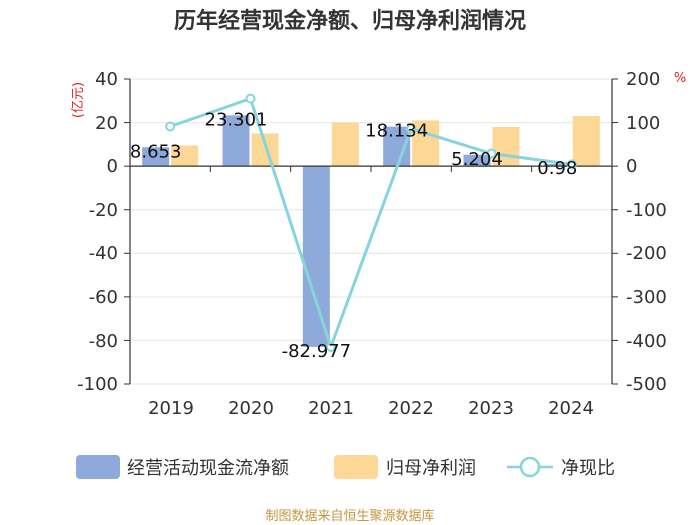 The width and height of the screenshot is (700, 525). What do you see at coordinates (631, 166) in the screenshot?
I see `right-tick-label: 0` at bounding box center [631, 166].